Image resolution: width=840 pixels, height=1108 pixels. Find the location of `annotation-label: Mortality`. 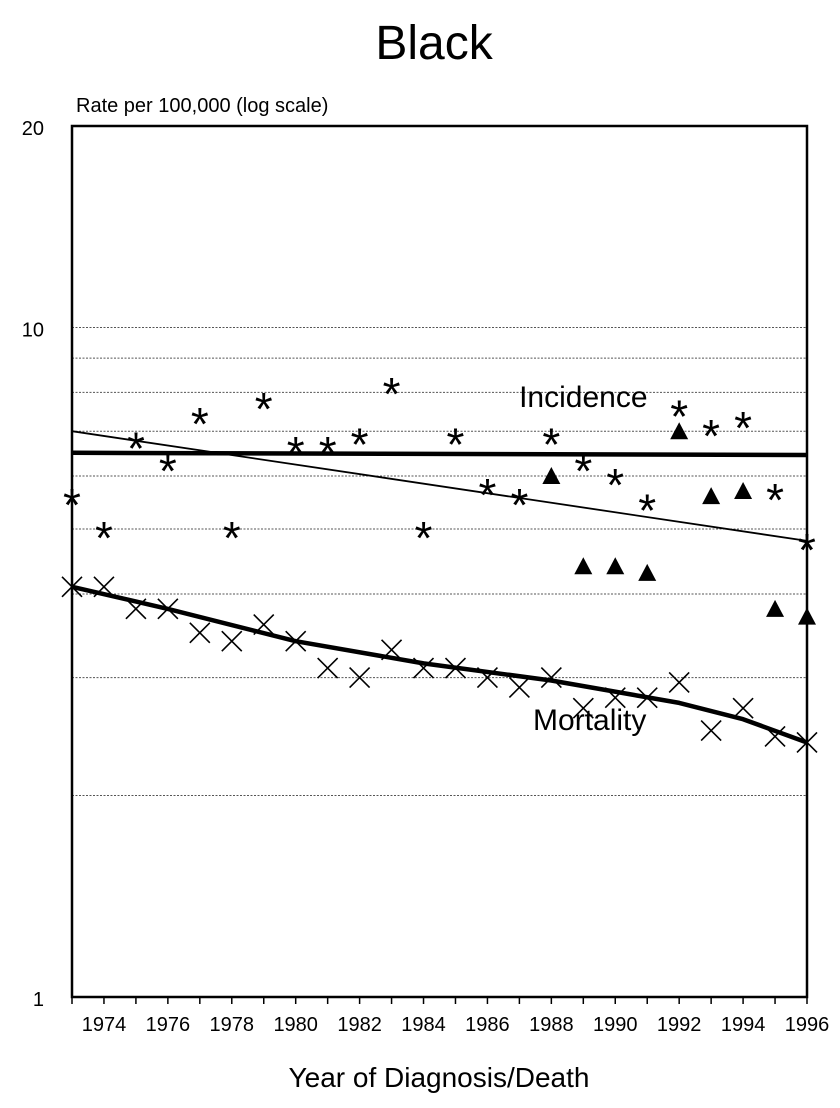

annotation-label: Mortality is located at coordinates (589, 720).